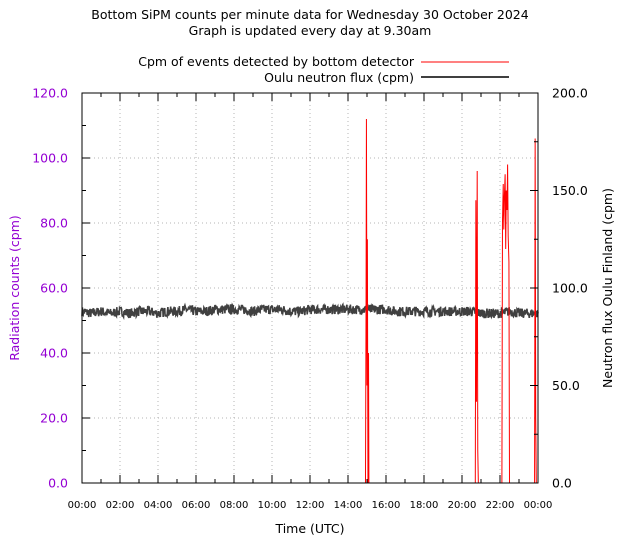 This screenshot has width=640, height=540. What do you see at coordinates (50, 93) in the screenshot?
I see `y-left-tick-label: 120.0` at bounding box center [50, 93].